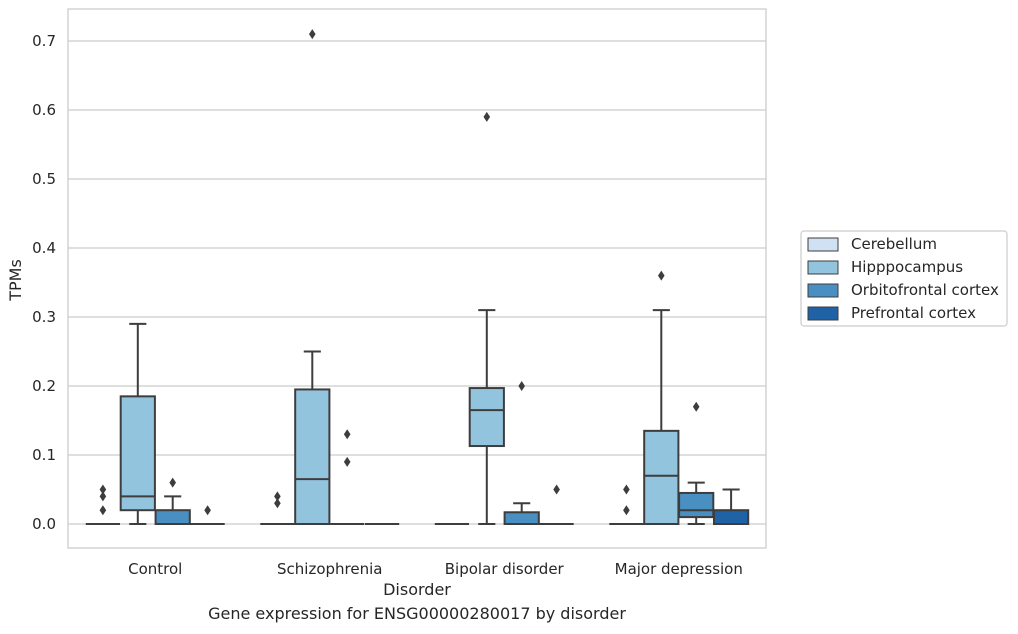 Image resolution: width=1018 pixels, height=634 pixels. What do you see at coordinates (44, 524) in the screenshot?
I see `y-tick-label: 0.0` at bounding box center [44, 524].